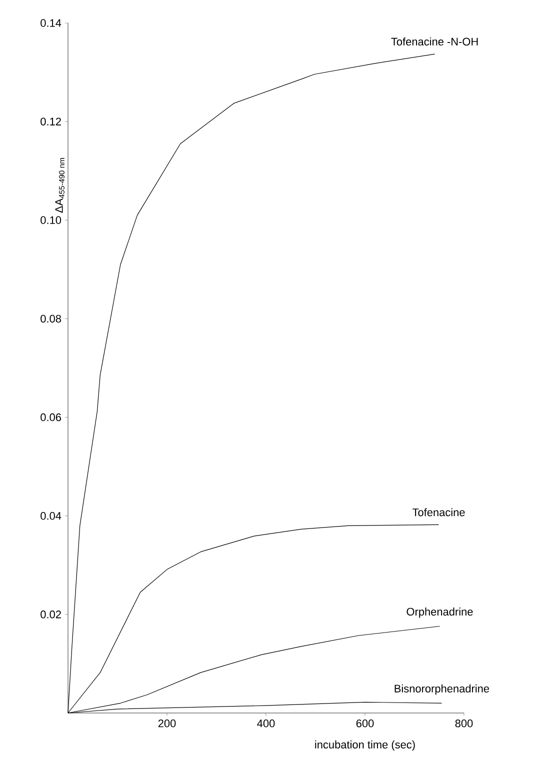 The image size is (538, 759). I want to click on series-label: Orphenadrine, so click(439, 613).